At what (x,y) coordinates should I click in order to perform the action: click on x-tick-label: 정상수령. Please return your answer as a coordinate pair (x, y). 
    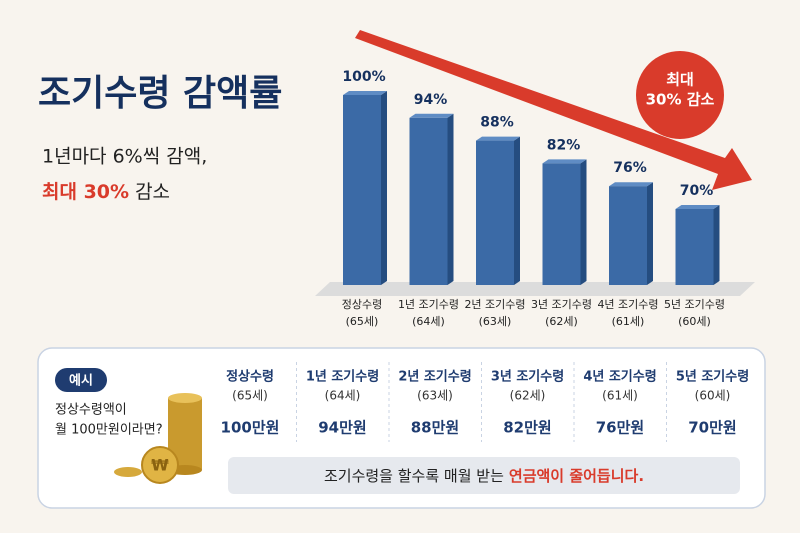
    Looking at the image, I should click on (362, 304).